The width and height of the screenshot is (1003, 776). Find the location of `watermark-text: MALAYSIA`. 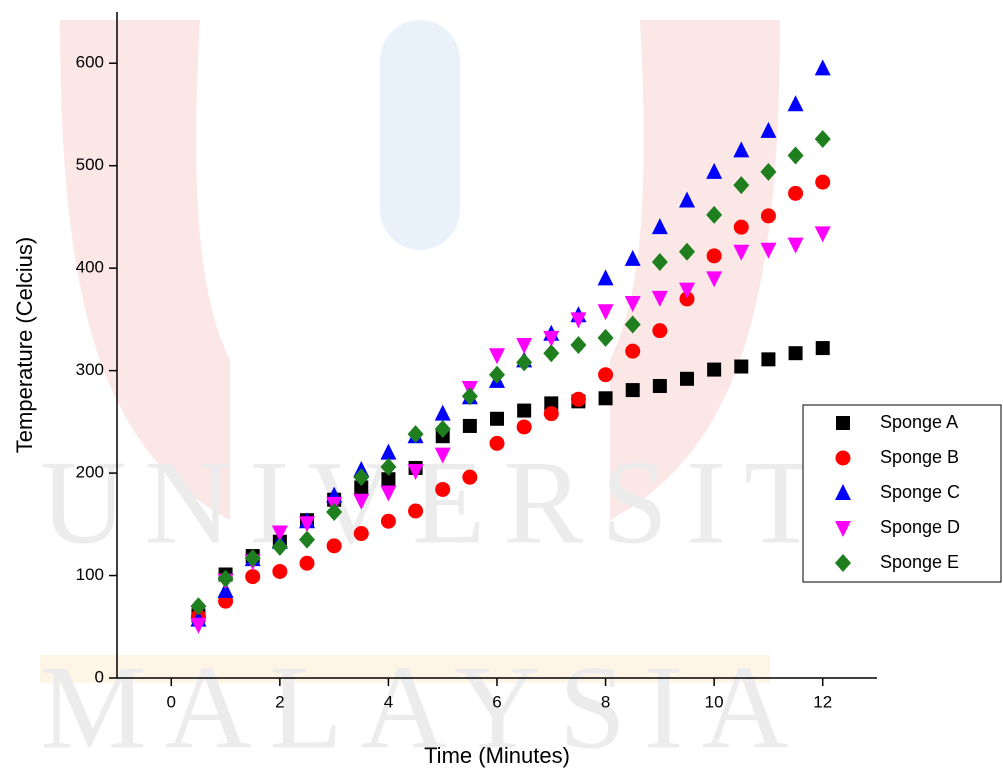

watermark-text: MALAYSIA is located at coordinates (423, 707).